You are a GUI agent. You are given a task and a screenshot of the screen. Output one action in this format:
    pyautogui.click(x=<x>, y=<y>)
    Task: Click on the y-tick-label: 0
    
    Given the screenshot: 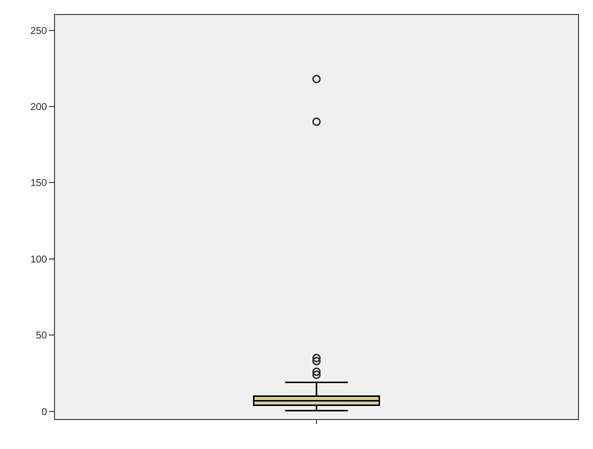 What is the action you would take?
    pyautogui.click(x=44, y=412)
    